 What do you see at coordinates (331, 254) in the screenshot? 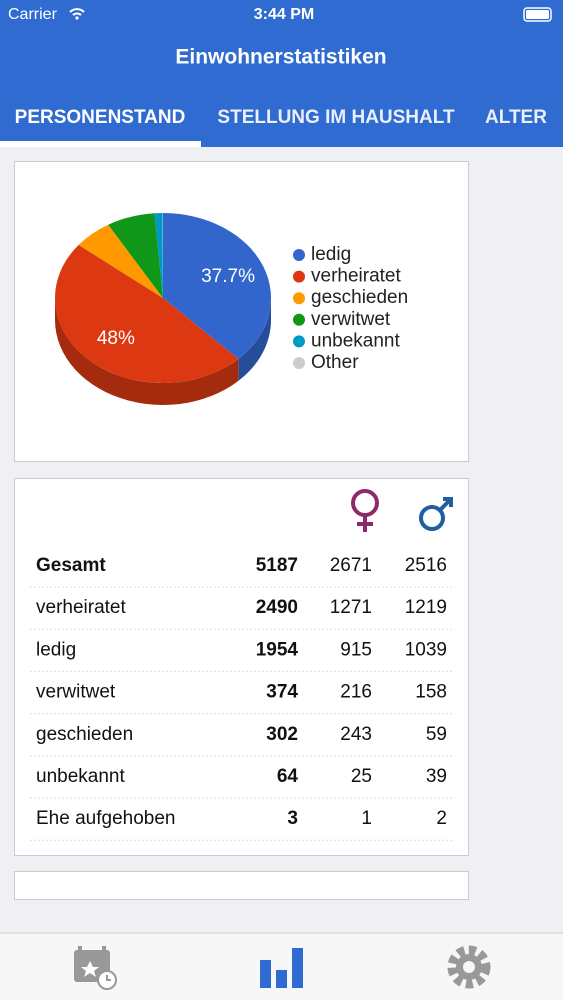
I see `legend-label: ledig` at bounding box center [331, 254].